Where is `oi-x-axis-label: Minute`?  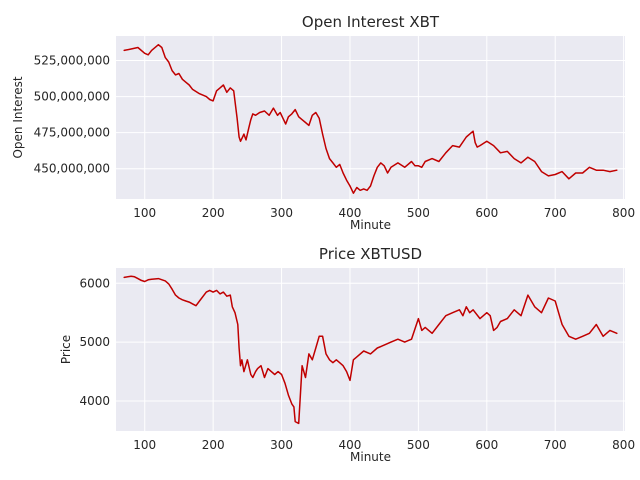
oi-x-axis-label: Minute is located at coordinates (370, 225).